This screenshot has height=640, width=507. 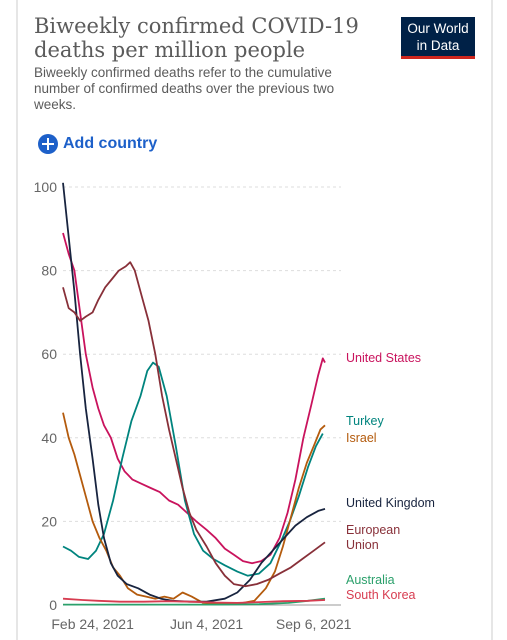 I want to click on y-tick-label: 40, so click(x=49, y=438).